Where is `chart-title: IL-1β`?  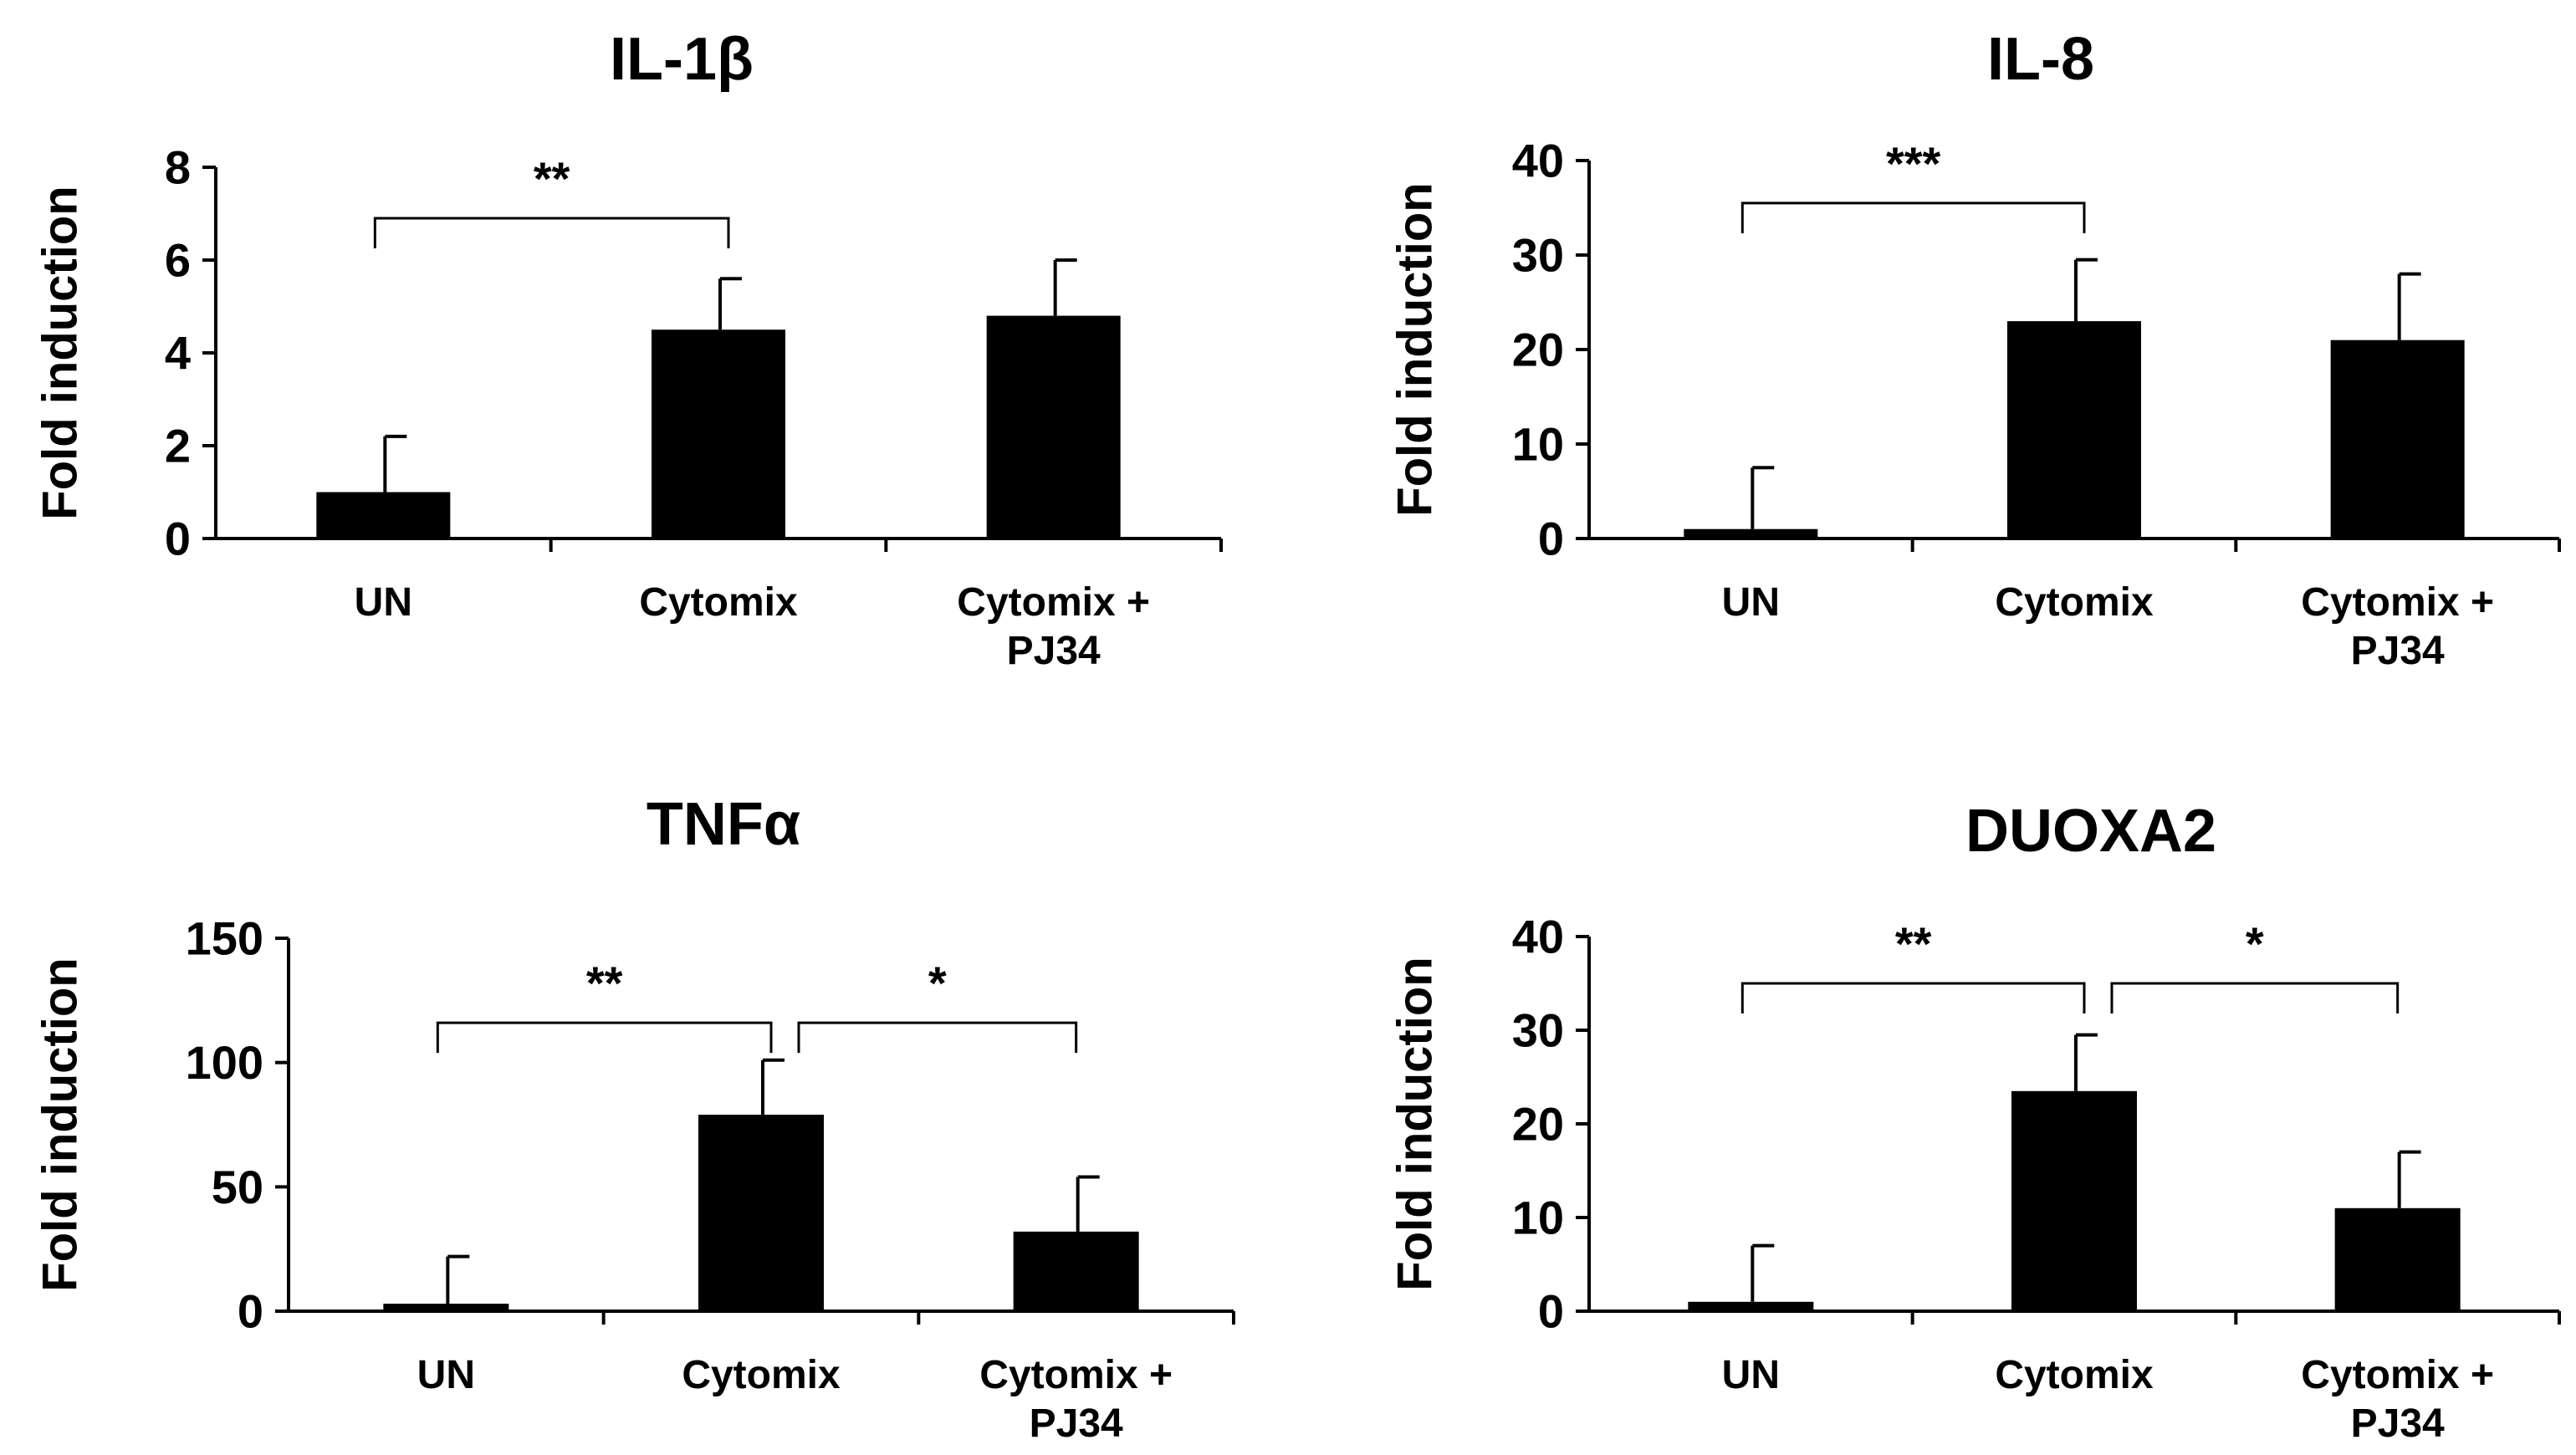 chart-title: IL-1β is located at coordinates (682, 59).